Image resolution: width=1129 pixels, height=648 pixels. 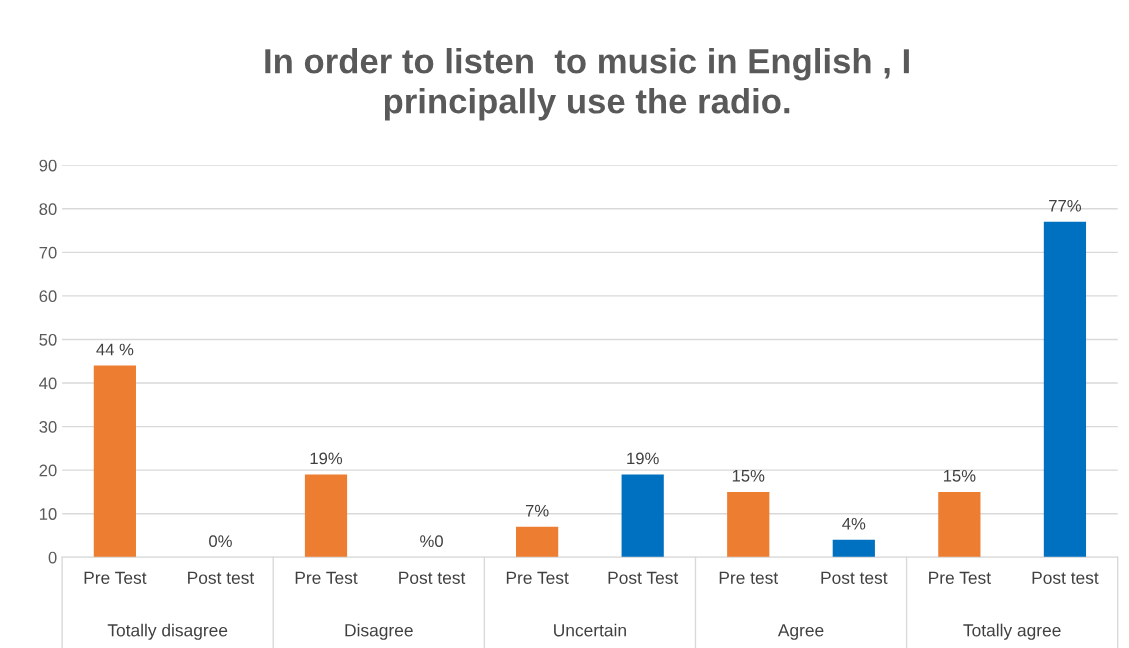 I want to click on y-tick-label: 0, so click(x=52, y=557).